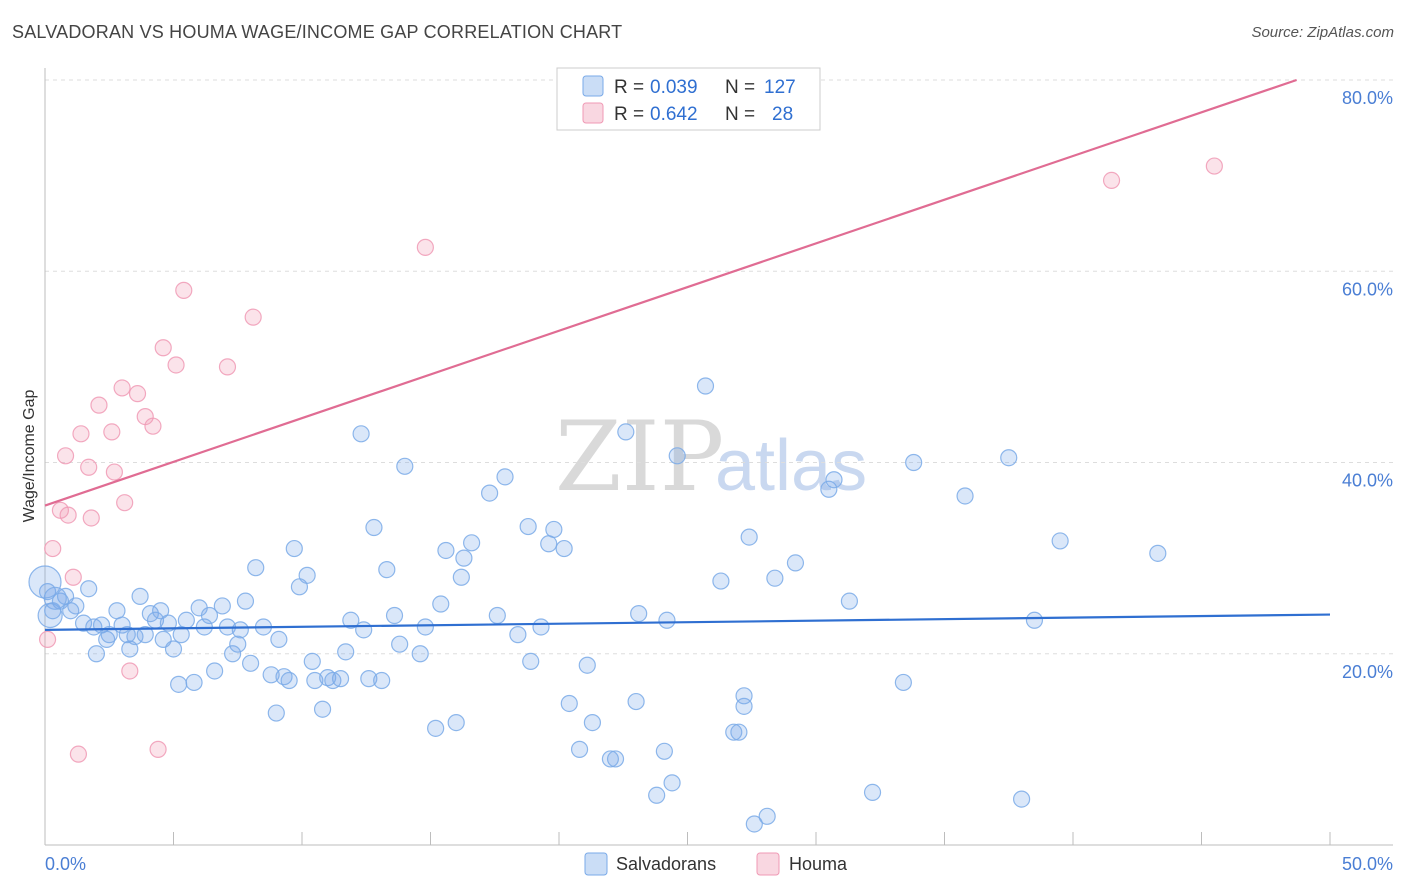 The height and width of the screenshot is (892, 1406). I want to click on x-tick-label-min: 0.0%, so click(65, 864).